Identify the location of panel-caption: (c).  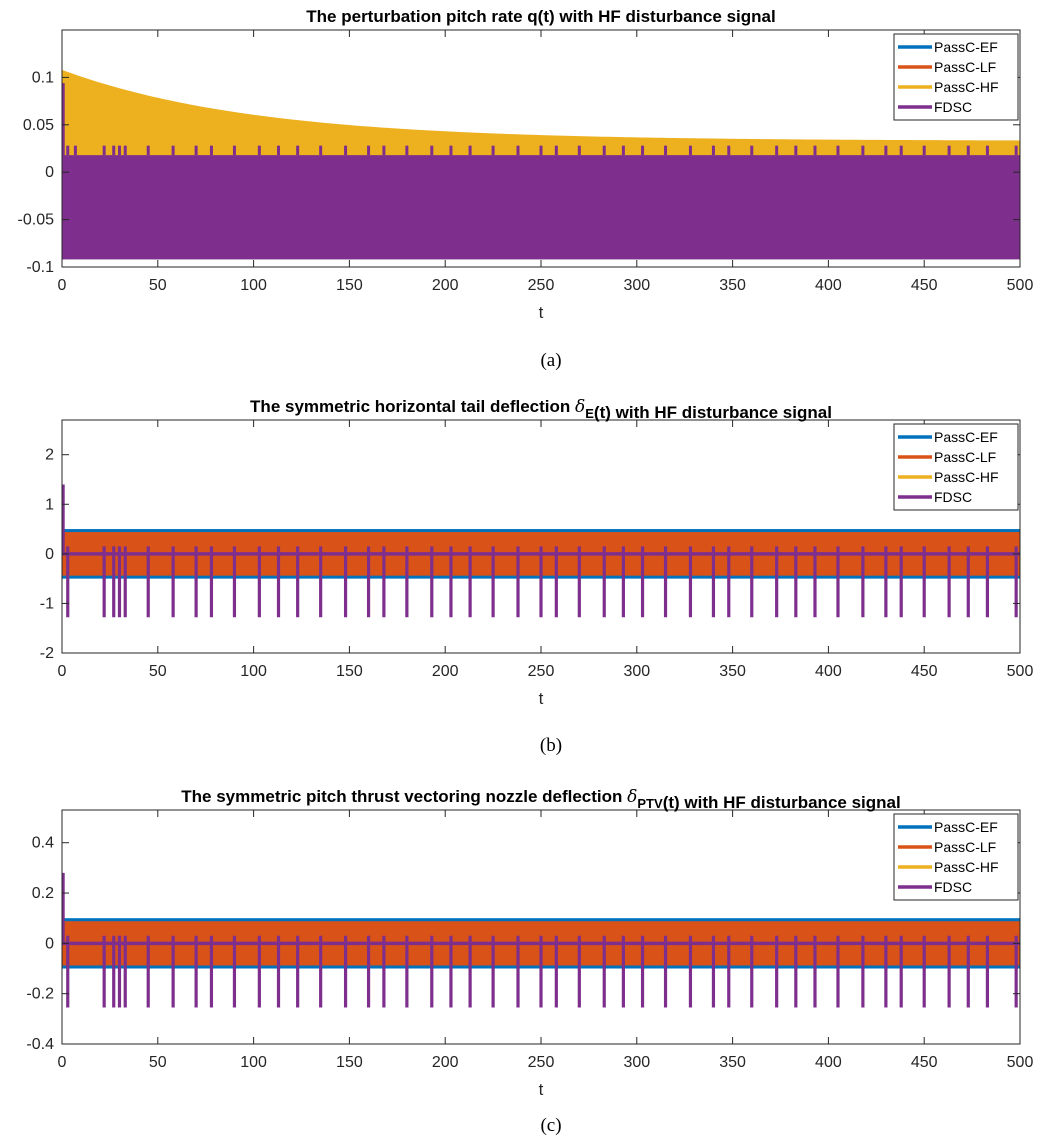
(550, 1125).